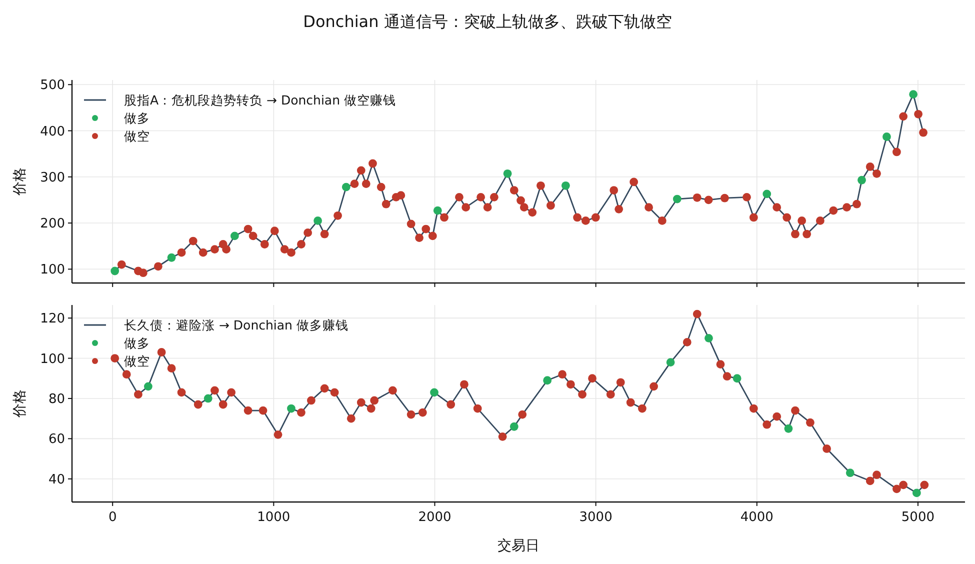  Describe the element at coordinates (487, 21) in the screenshot. I see `chart-title: Donchian 通道信号：突破上轨做多、跌破下轨做空` at that location.